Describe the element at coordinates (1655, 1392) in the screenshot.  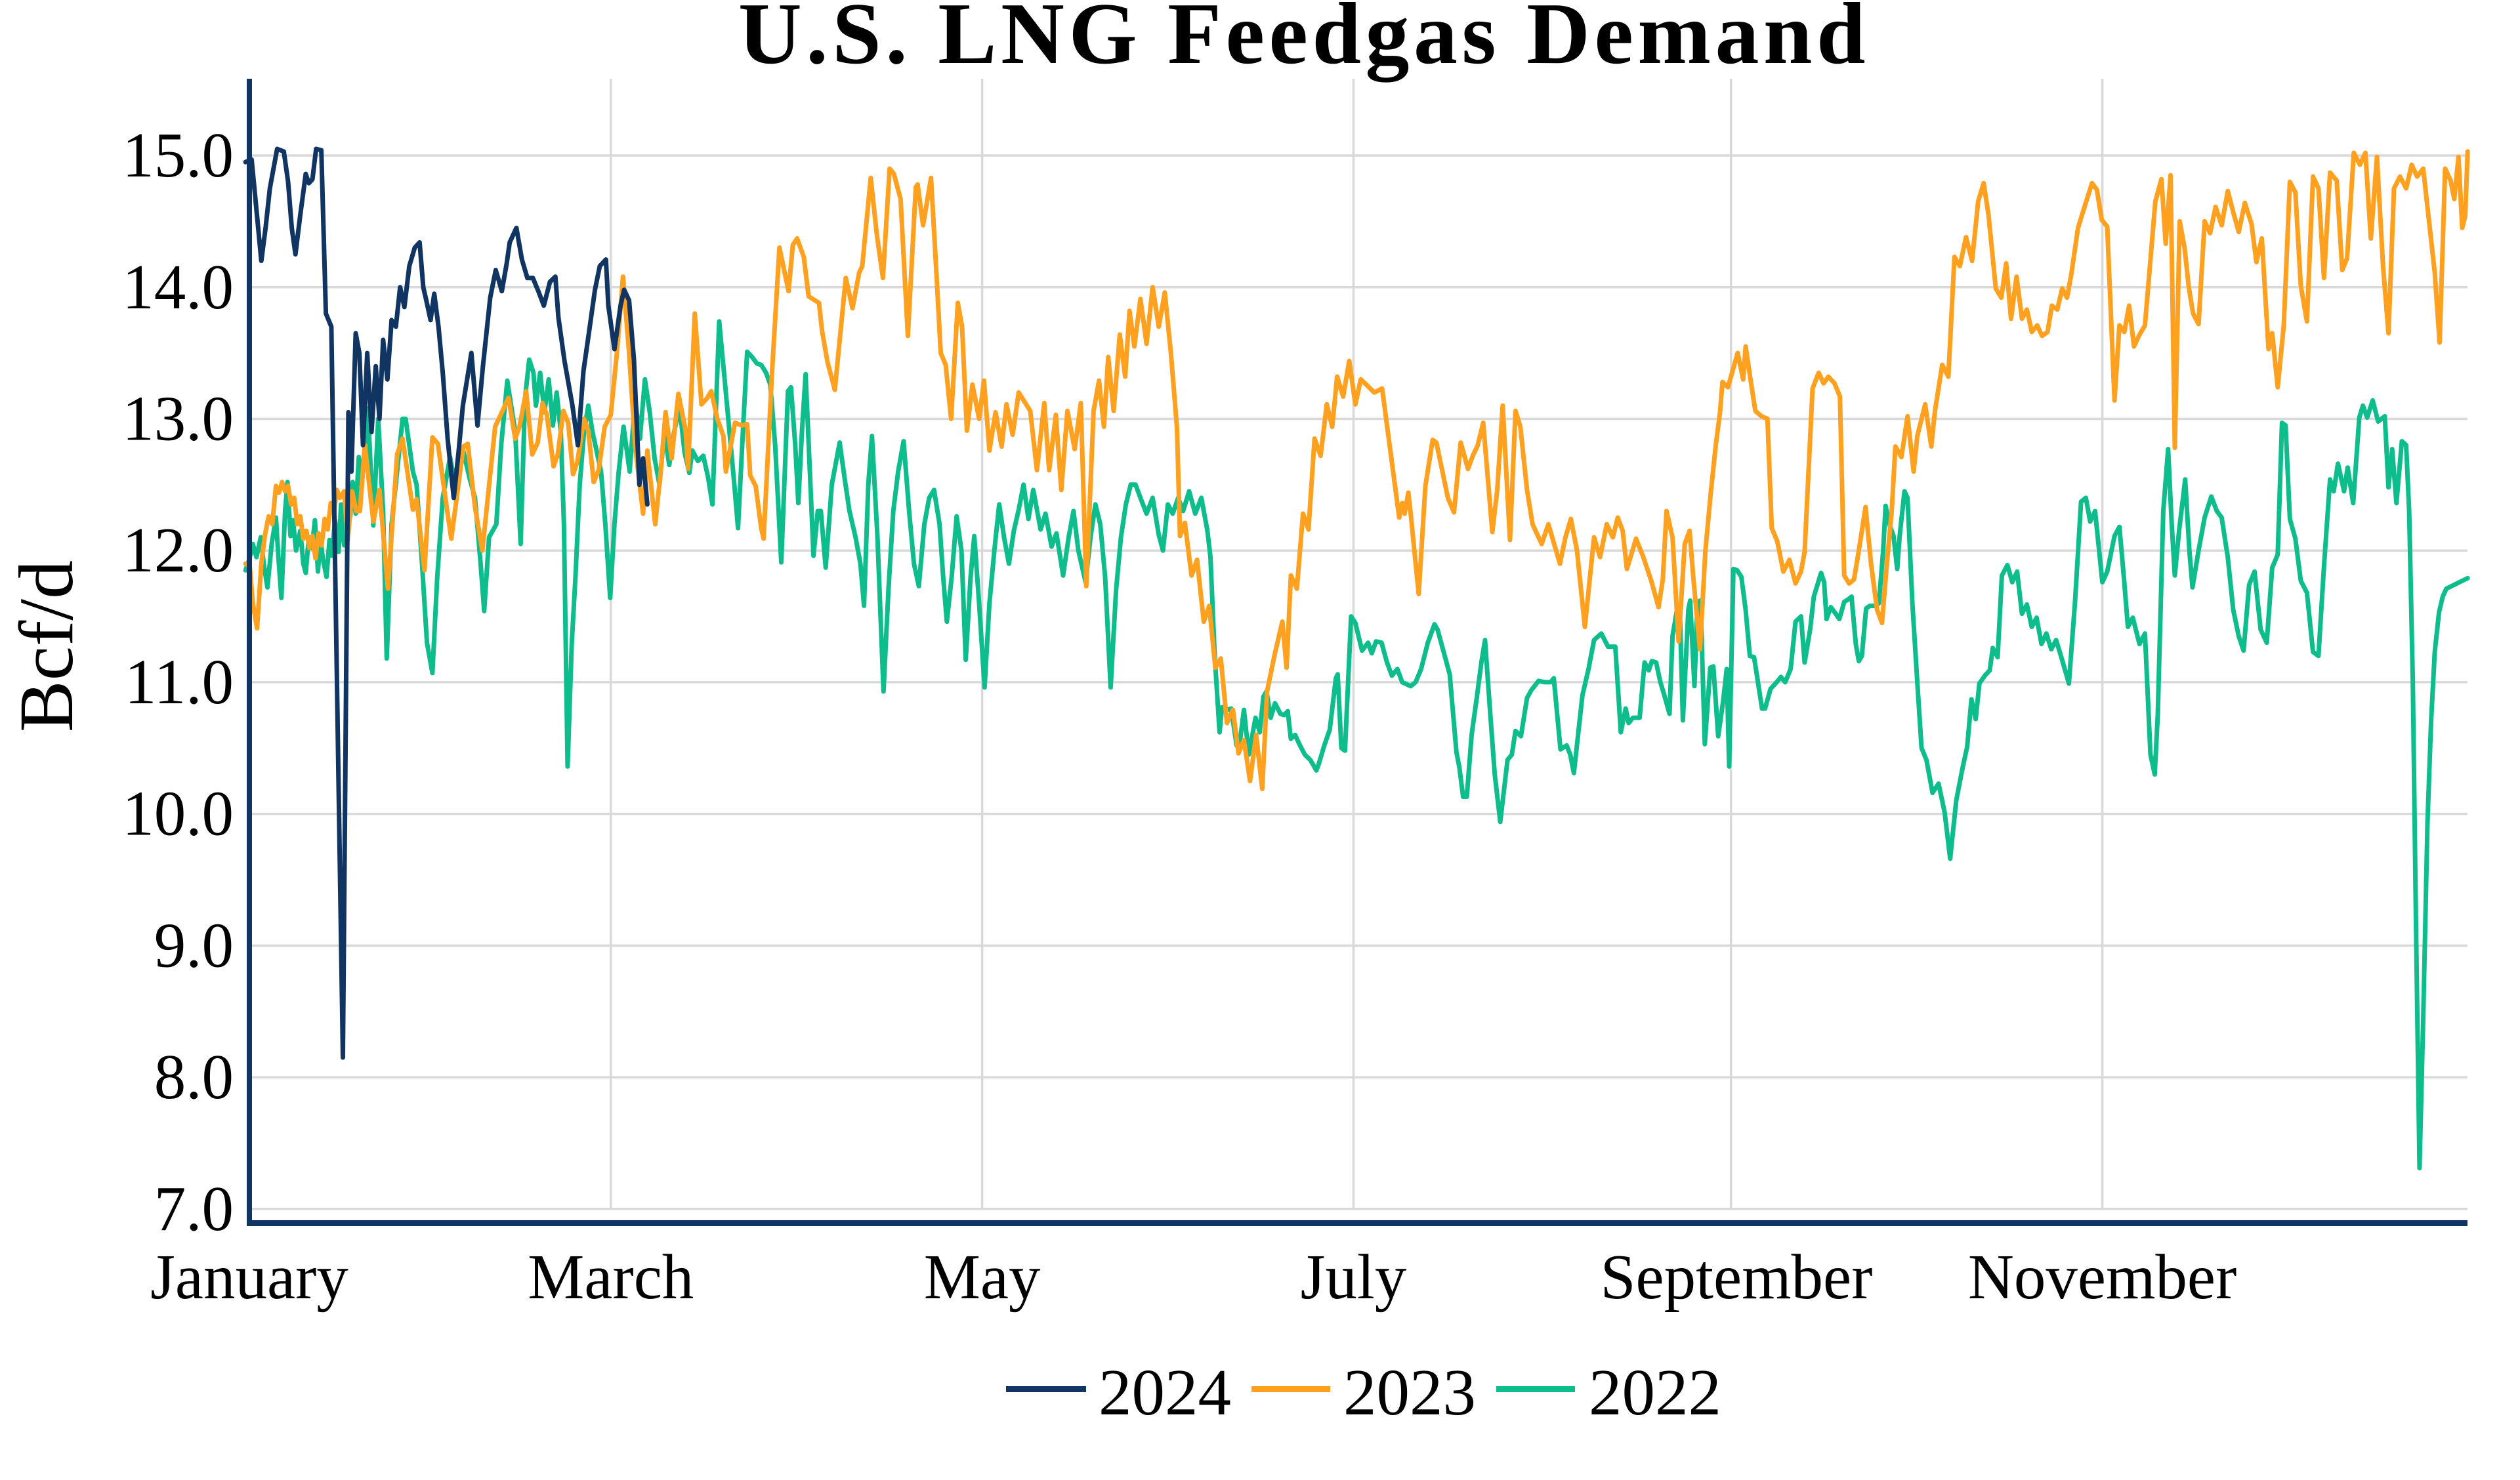
I see `svg-text: 2022` at that location.